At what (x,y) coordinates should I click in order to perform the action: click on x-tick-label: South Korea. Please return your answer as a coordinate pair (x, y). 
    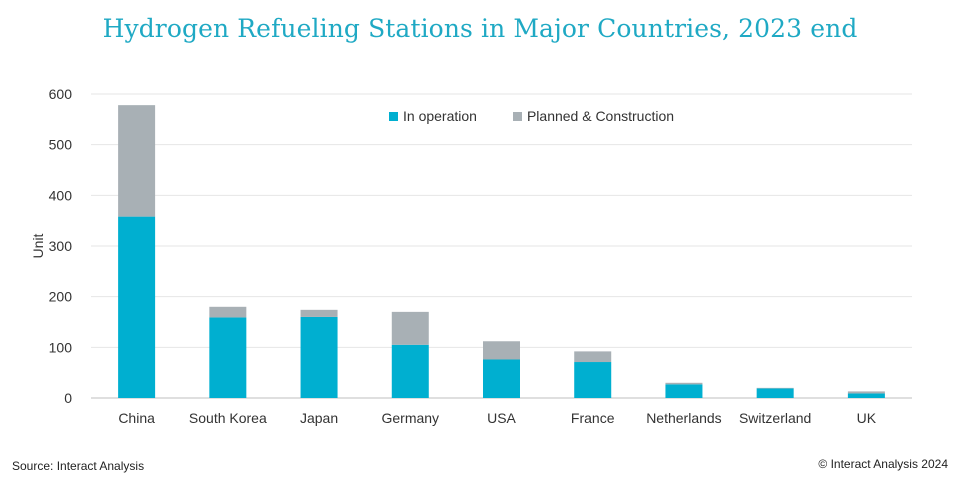
    Looking at the image, I should click on (228, 418).